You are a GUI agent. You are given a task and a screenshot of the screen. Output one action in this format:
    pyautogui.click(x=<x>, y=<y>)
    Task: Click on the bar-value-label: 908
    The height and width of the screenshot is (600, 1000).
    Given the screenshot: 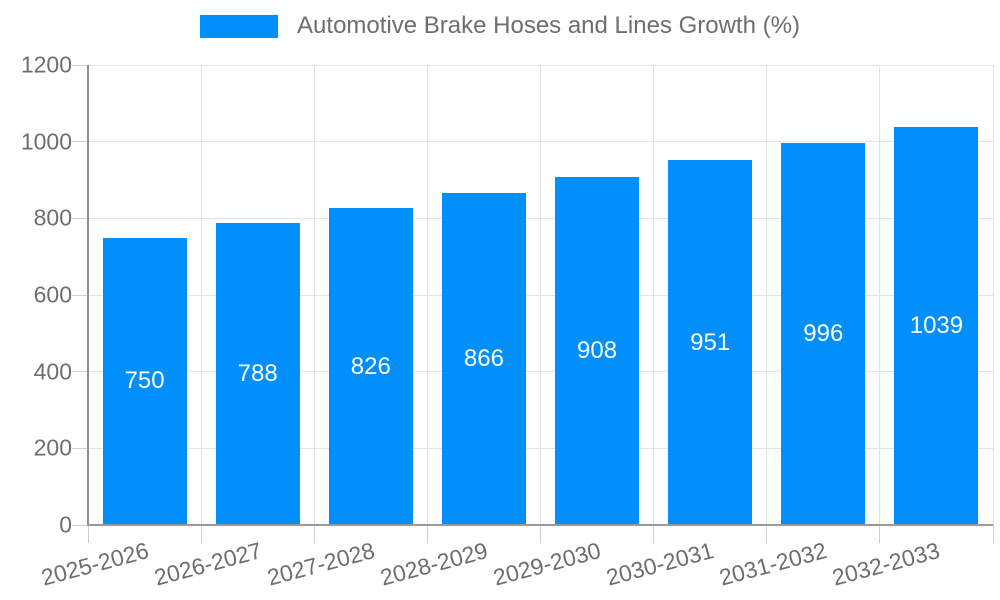 What is the action you would take?
    pyautogui.click(x=597, y=350)
    